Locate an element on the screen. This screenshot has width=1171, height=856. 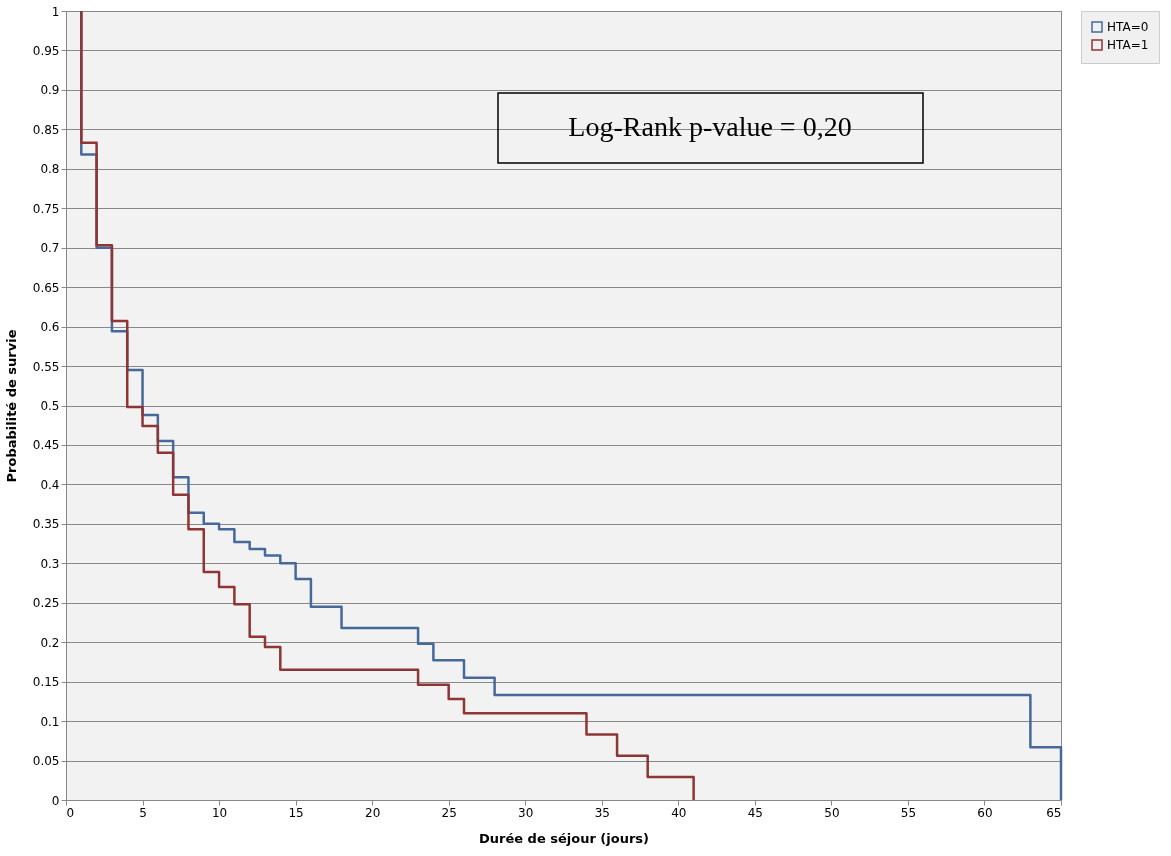
x-tick-label: 0 is located at coordinates (70, 812).